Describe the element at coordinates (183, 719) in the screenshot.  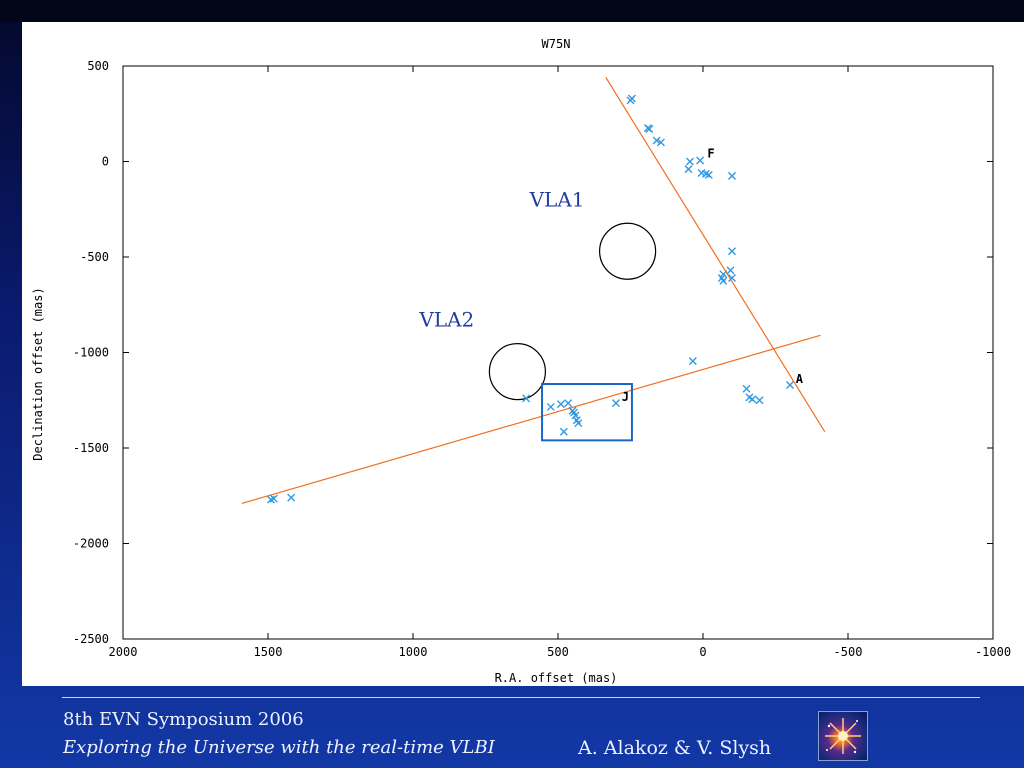
I see `footer-event-name: 8th EVN Symposium 2006` at that location.